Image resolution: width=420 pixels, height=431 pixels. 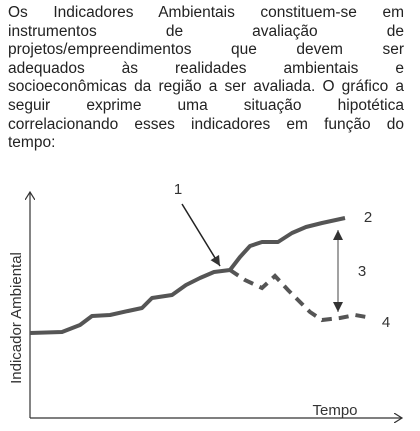 What do you see at coordinates (368, 217) in the screenshot?
I see `label-2: 2` at bounding box center [368, 217].